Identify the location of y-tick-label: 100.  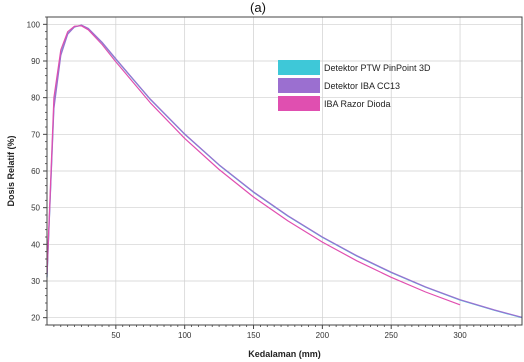
(34, 24).